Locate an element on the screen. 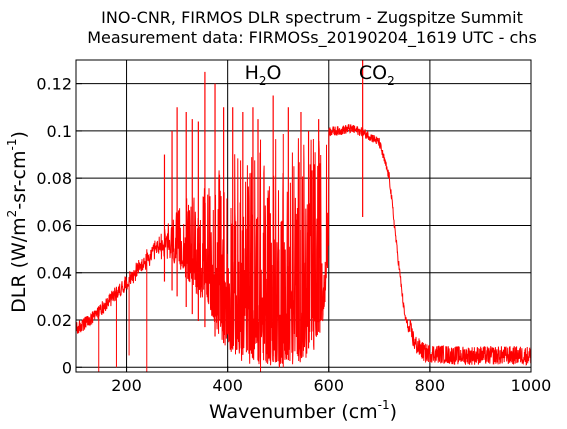  annotation-label: CO2 is located at coordinates (377, 75).